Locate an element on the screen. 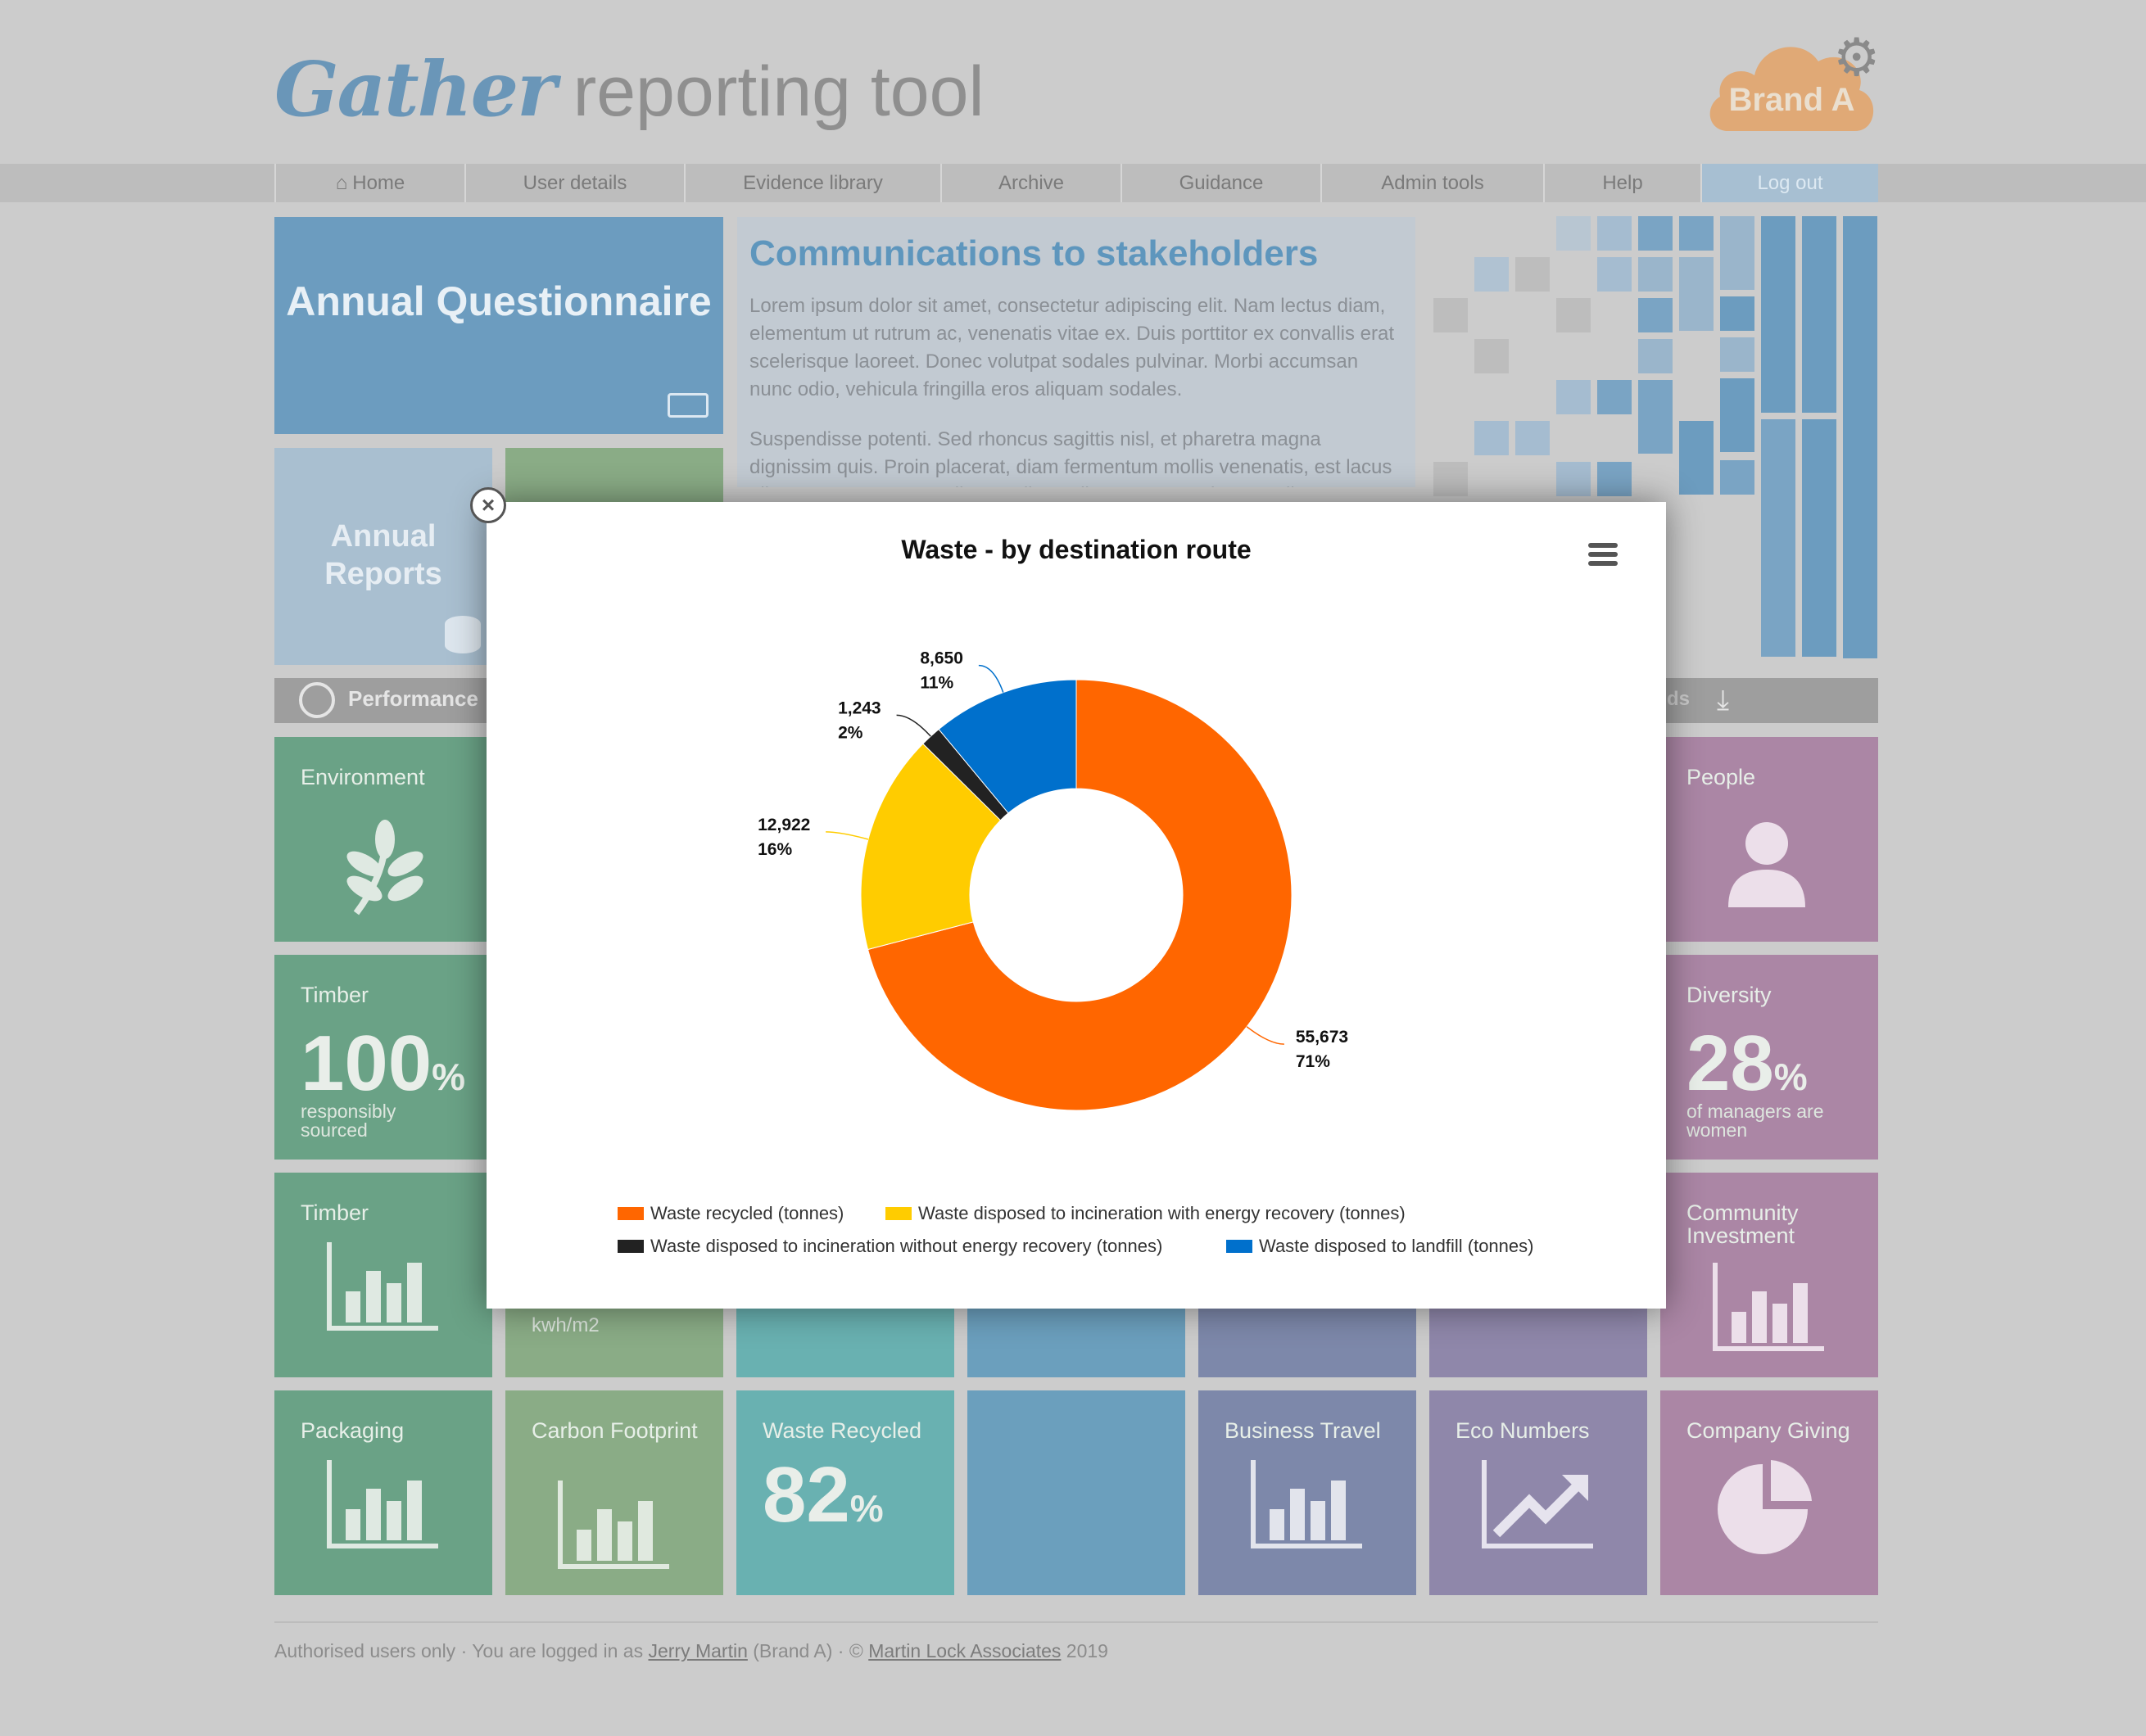 The width and height of the screenshot is (2146, 1736). pie-chart-icon is located at coordinates (1765, 1507).